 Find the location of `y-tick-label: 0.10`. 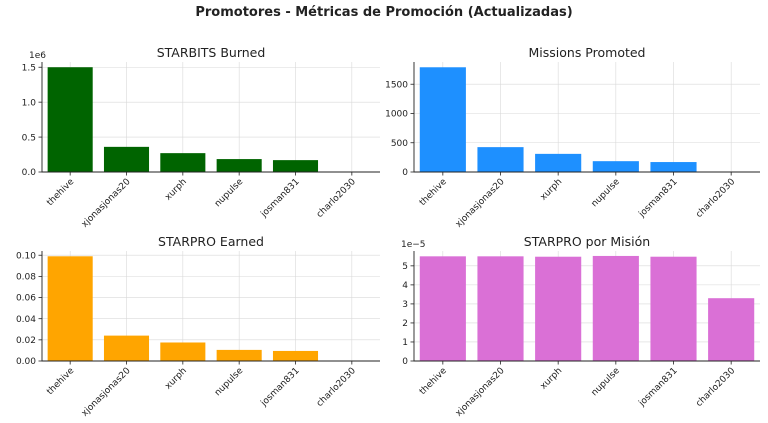

y-tick-label: 0.10 is located at coordinates (26, 256).